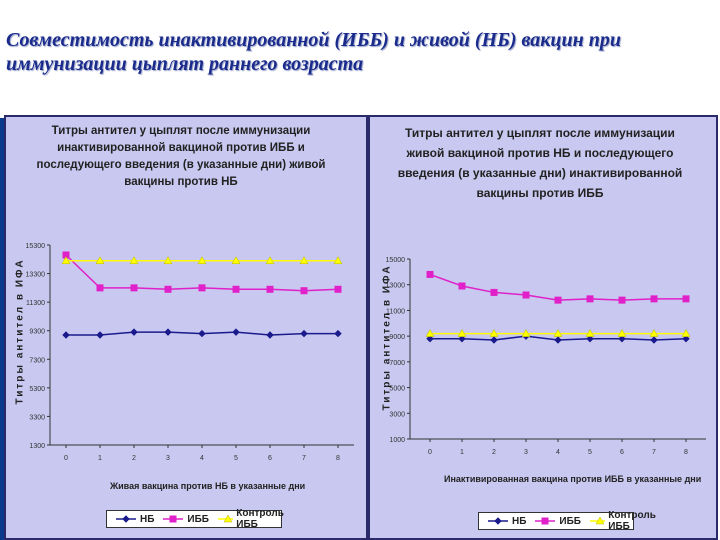 Image resolution: width=720 pixels, height=540 pixels. Describe the element at coordinates (338, 458) in the screenshot. I see `chart-left-x-tick-label: 8` at that location.